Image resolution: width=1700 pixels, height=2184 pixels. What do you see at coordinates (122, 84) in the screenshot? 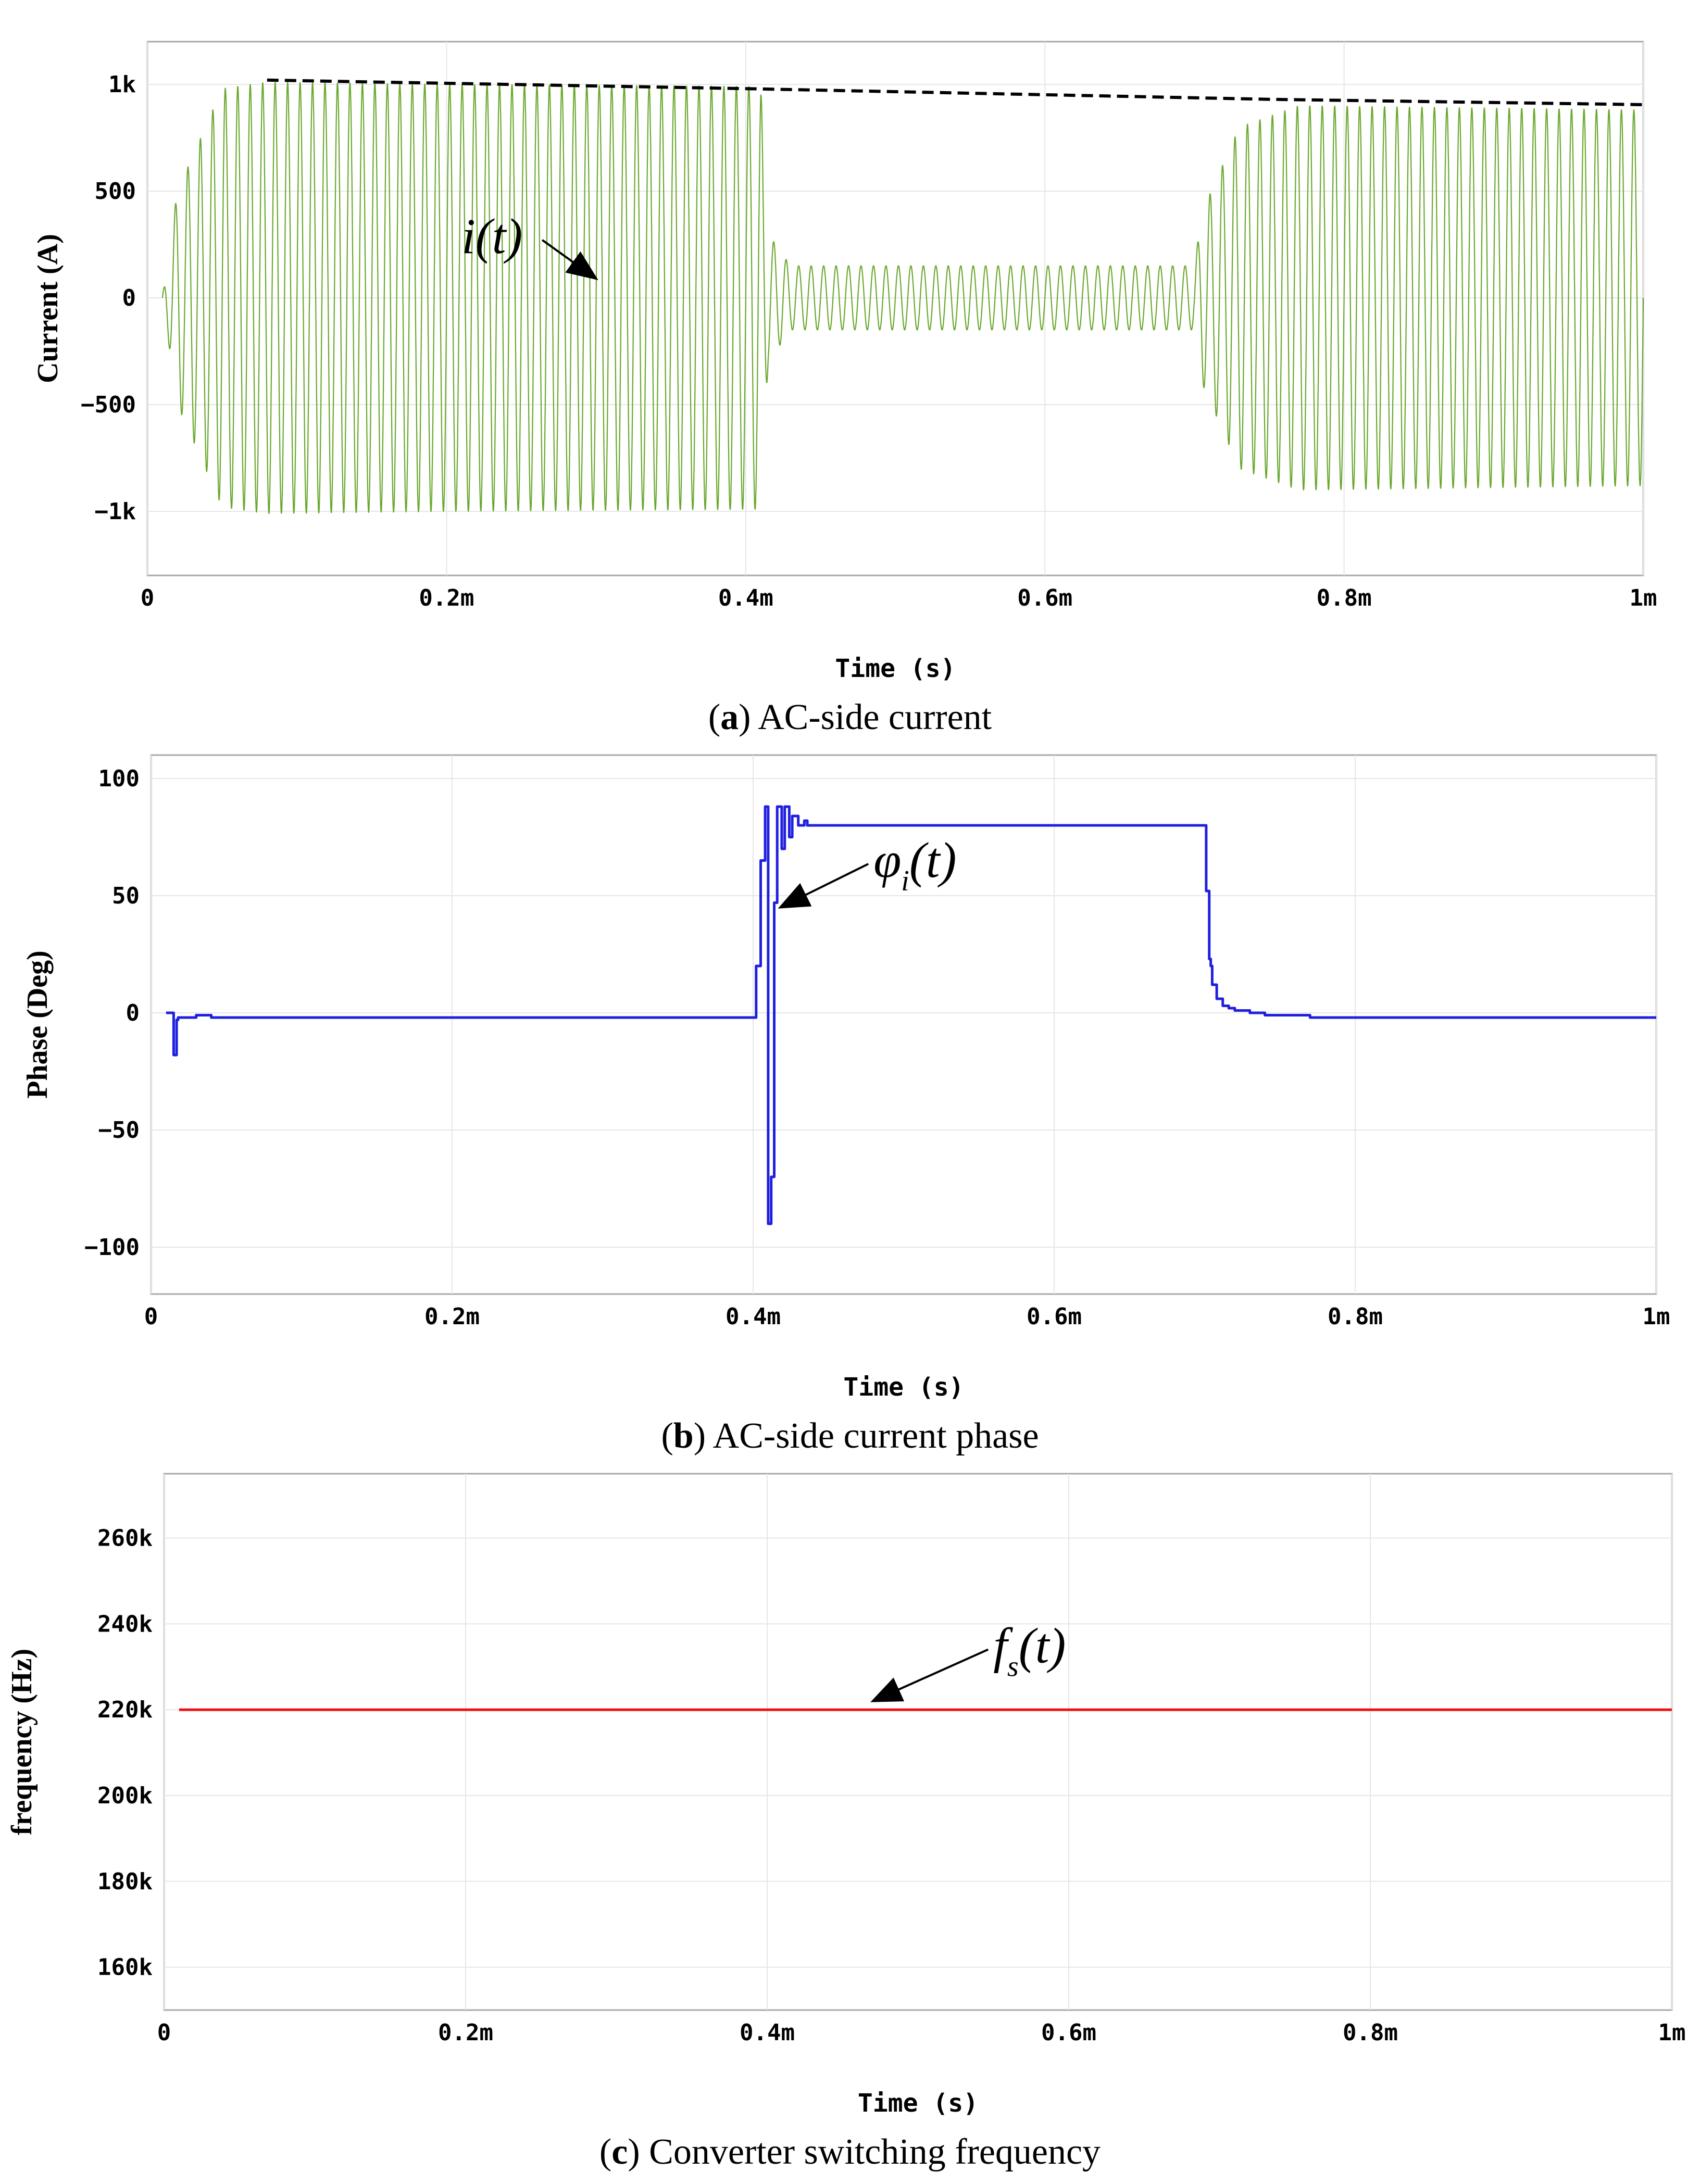
I see `y-tick-label: 1k` at bounding box center [122, 84].